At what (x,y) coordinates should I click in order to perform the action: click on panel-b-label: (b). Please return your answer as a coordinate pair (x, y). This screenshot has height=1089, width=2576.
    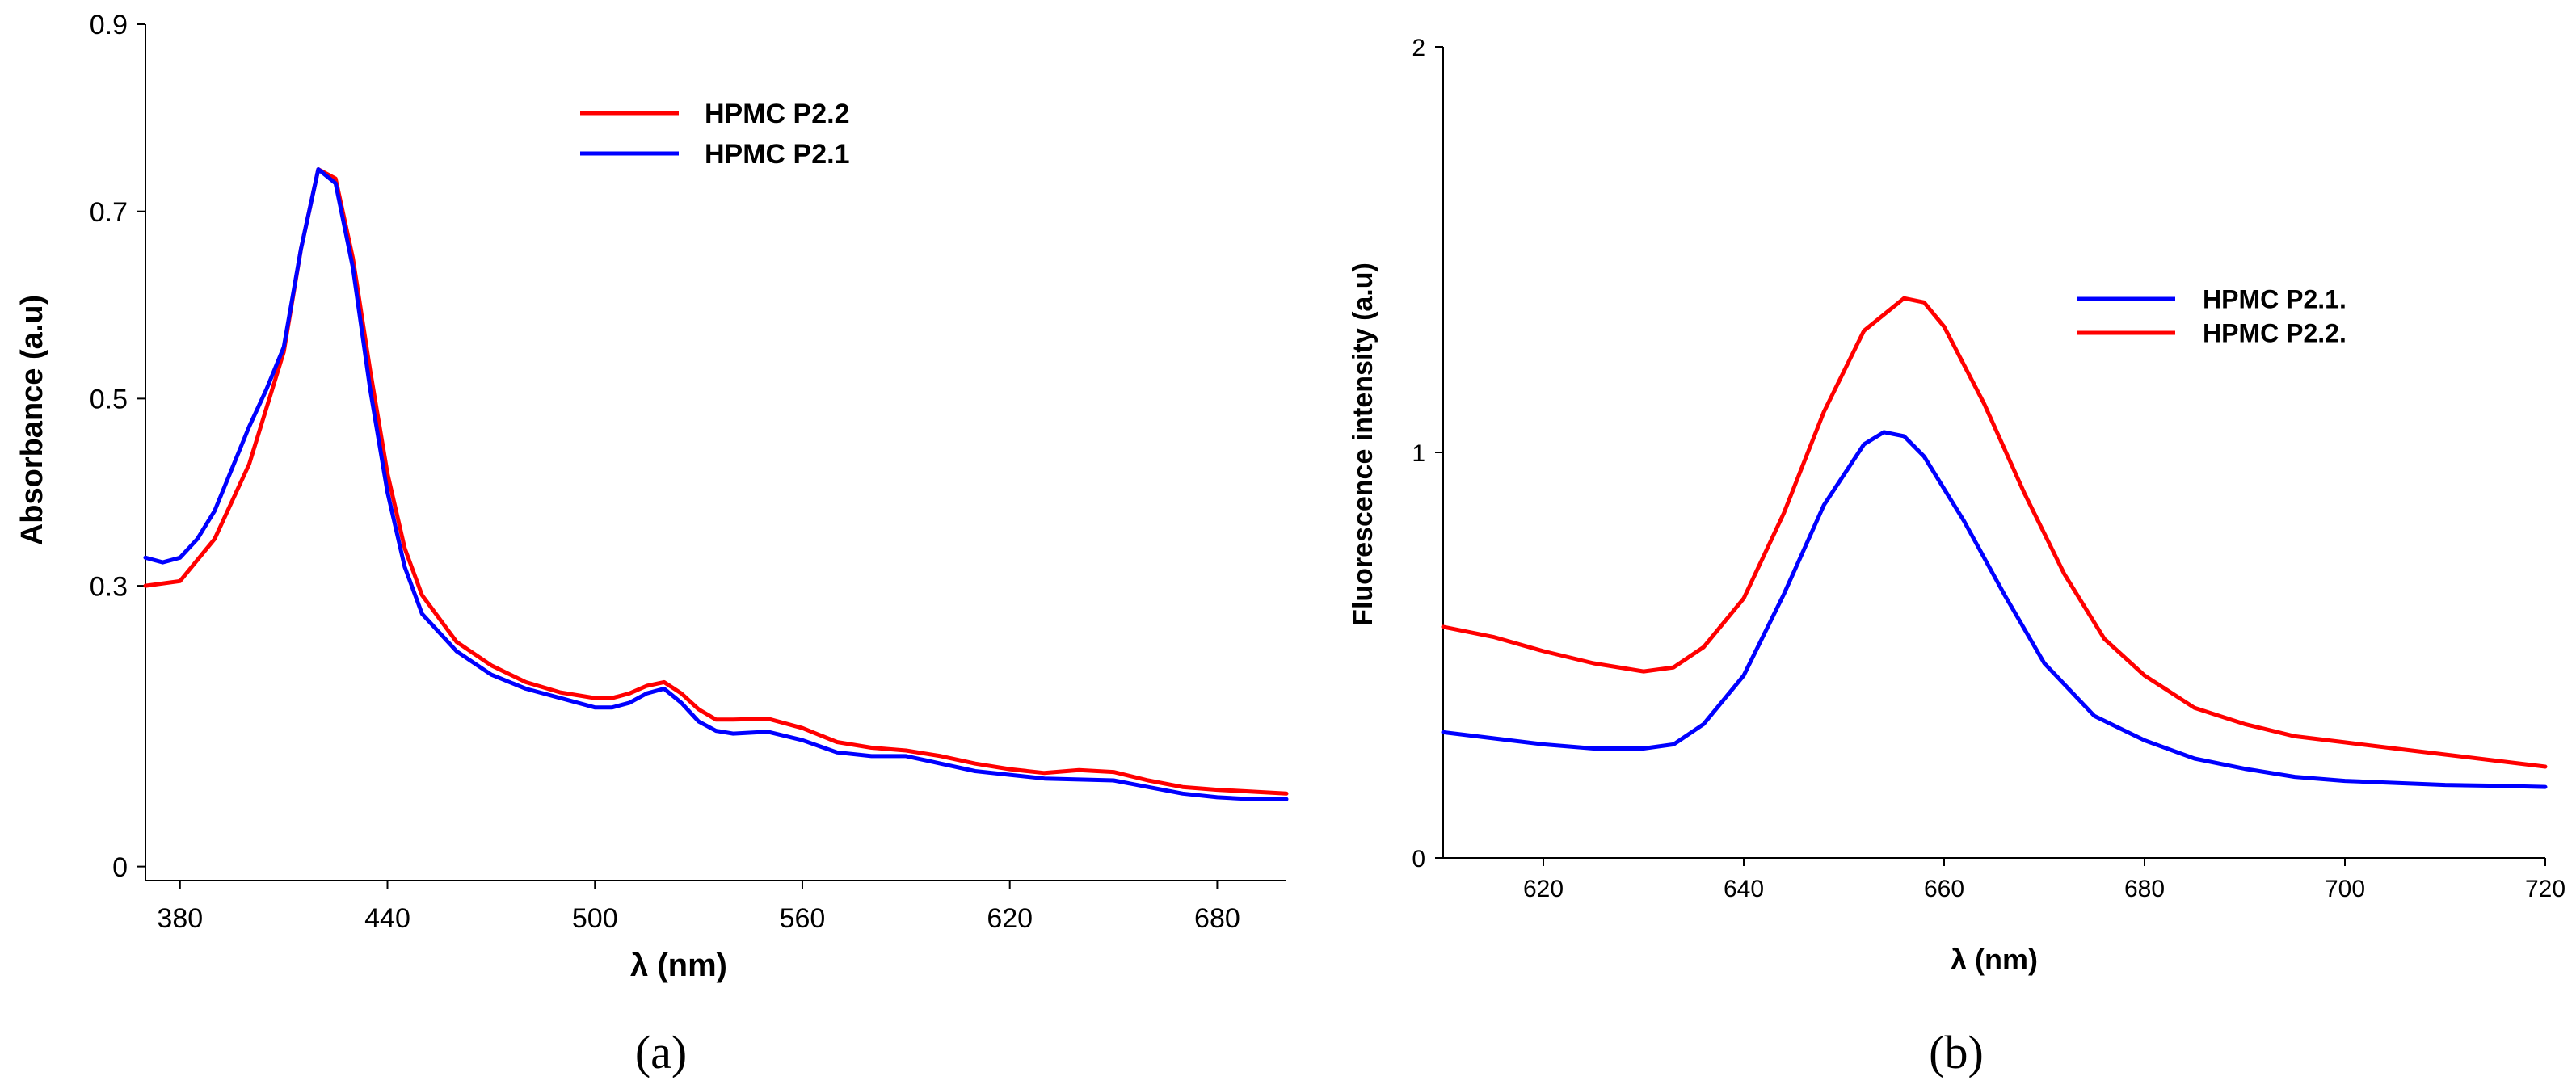
    Looking at the image, I should click on (1956, 1052).